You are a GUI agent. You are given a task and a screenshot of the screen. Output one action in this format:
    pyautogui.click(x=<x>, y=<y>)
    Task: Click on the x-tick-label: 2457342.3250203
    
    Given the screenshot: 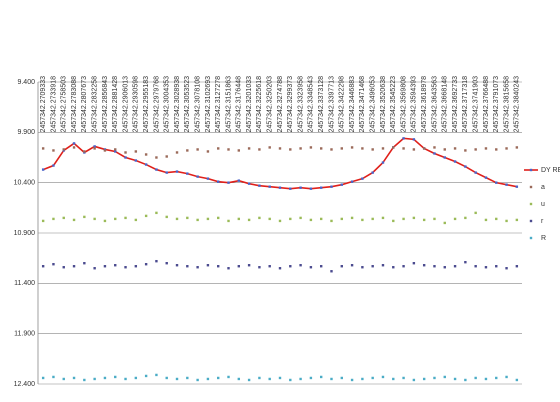 What is the action you would take?
    pyautogui.click(x=270, y=104)
    